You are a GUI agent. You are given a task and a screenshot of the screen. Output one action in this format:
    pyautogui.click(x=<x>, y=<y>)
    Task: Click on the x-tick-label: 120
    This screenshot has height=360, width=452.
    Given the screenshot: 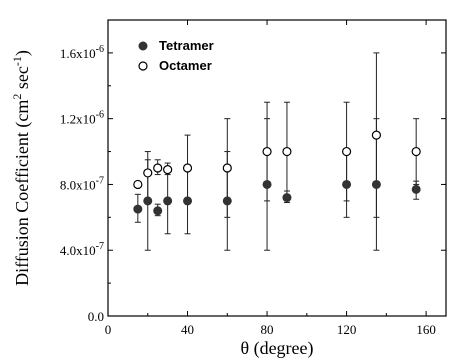 What is the action you would take?
    pyautogui.click(x=347, y=329)
    